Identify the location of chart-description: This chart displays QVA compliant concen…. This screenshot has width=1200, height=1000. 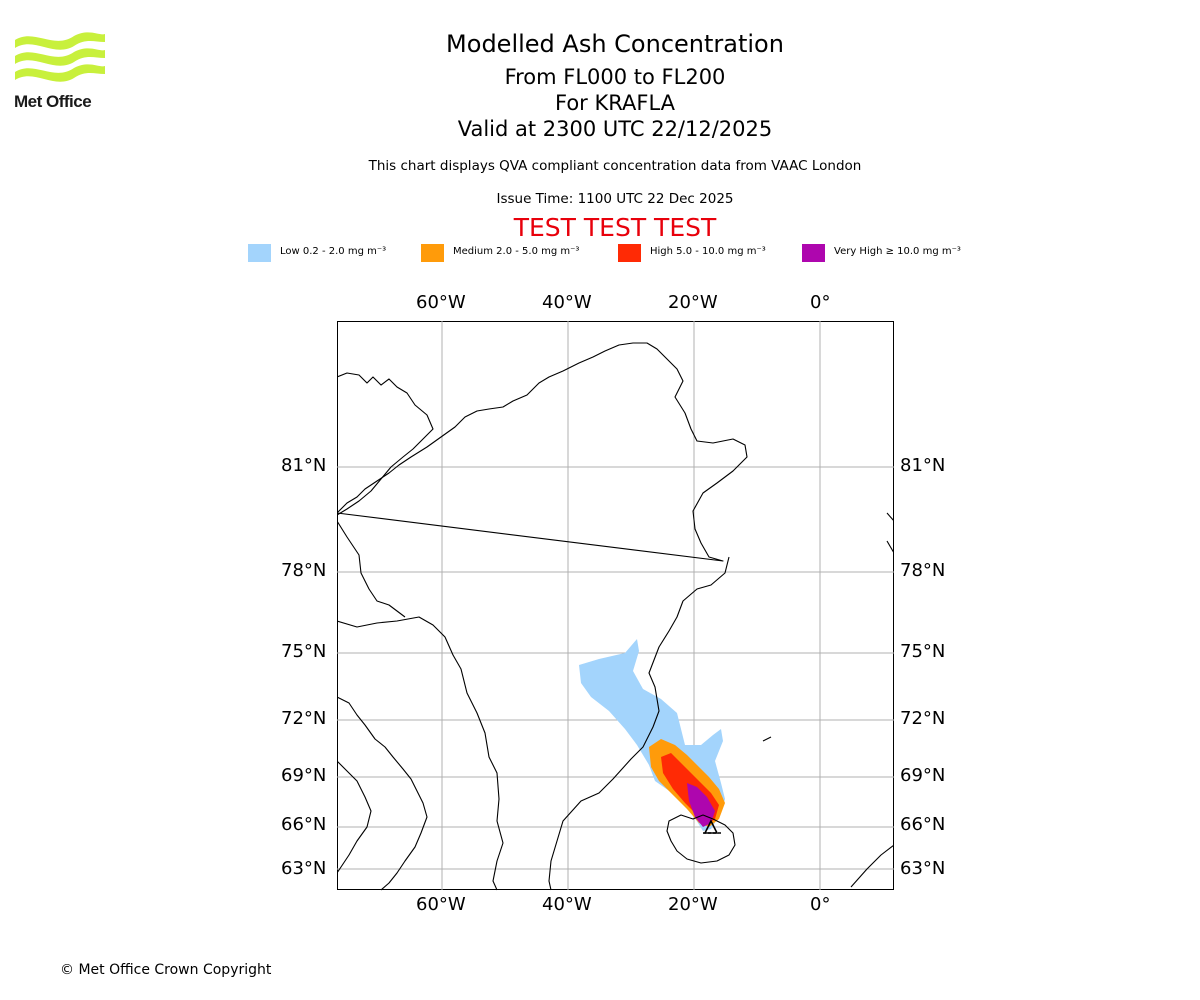
(615, 166).